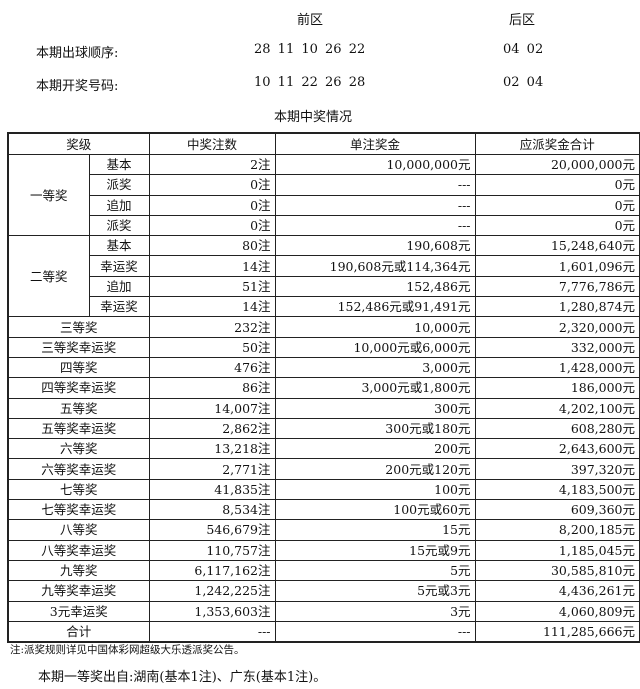 Image resolution: width=640 pixels, height=689 pixels. Describe the element at coordinates (212, 143) in the screenshot. I see `header-1: 中奖注数` at that location.